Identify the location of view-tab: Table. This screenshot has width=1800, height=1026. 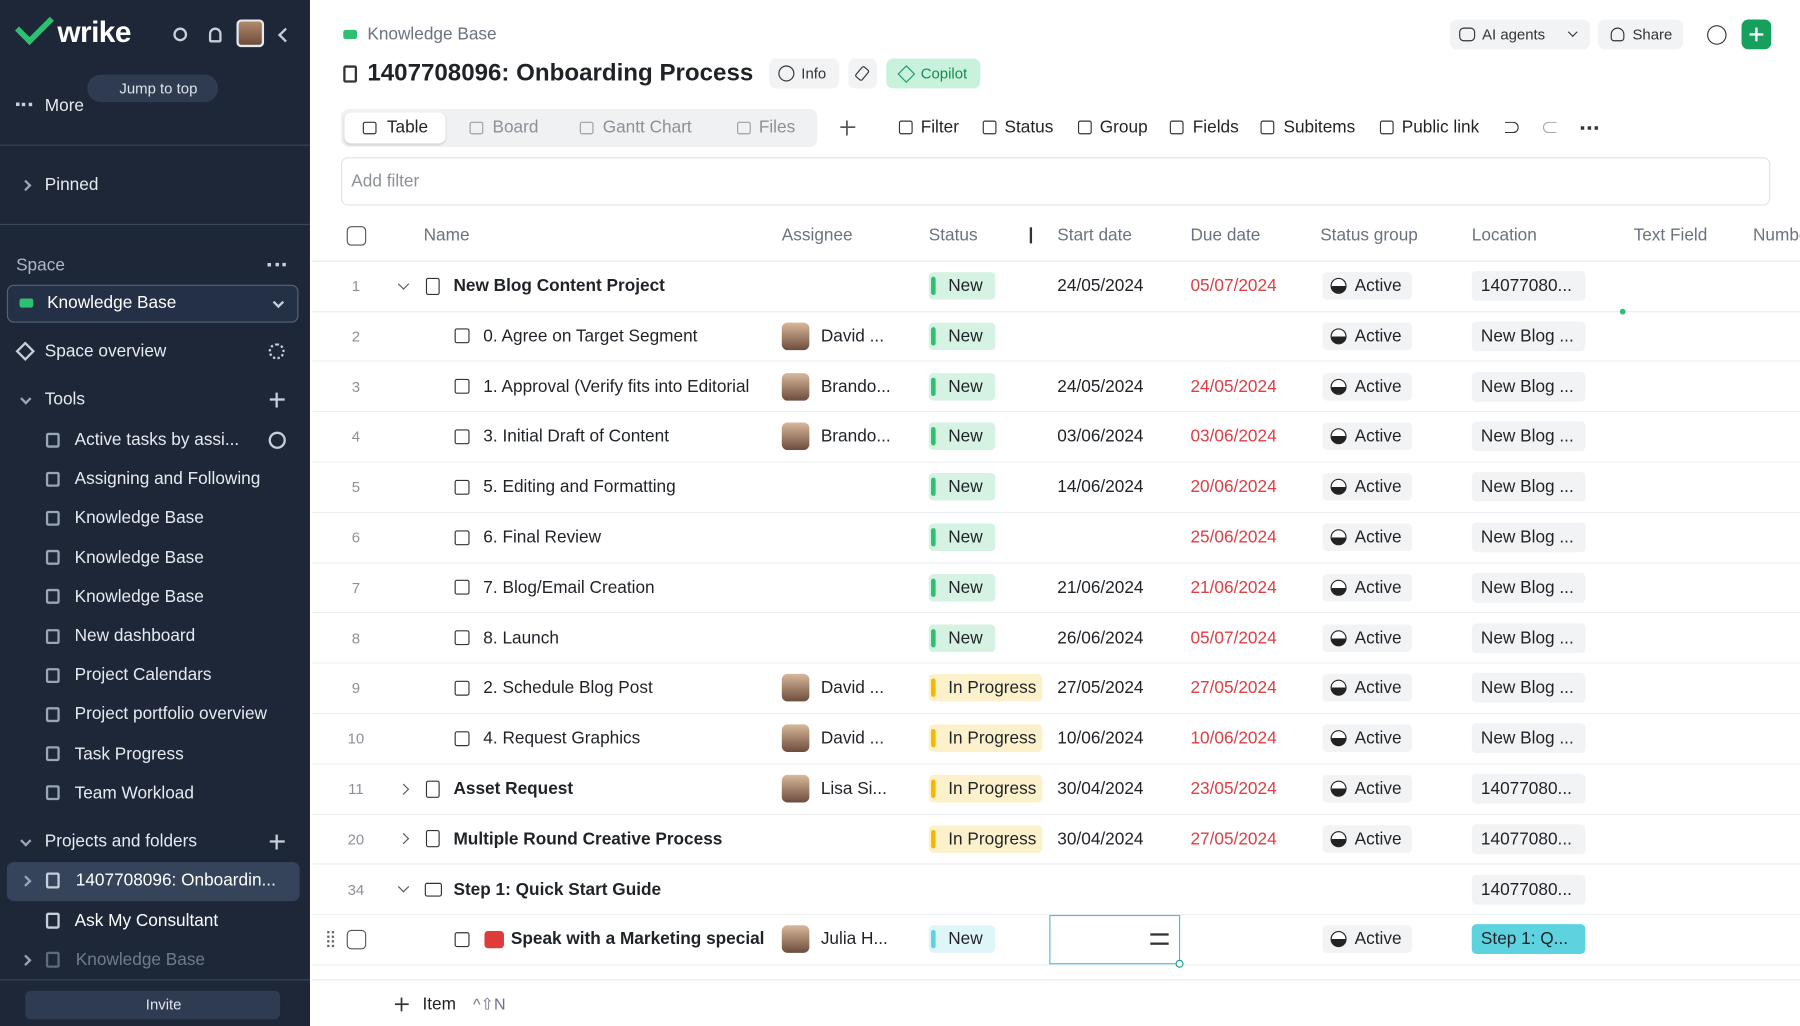
(407, 127).